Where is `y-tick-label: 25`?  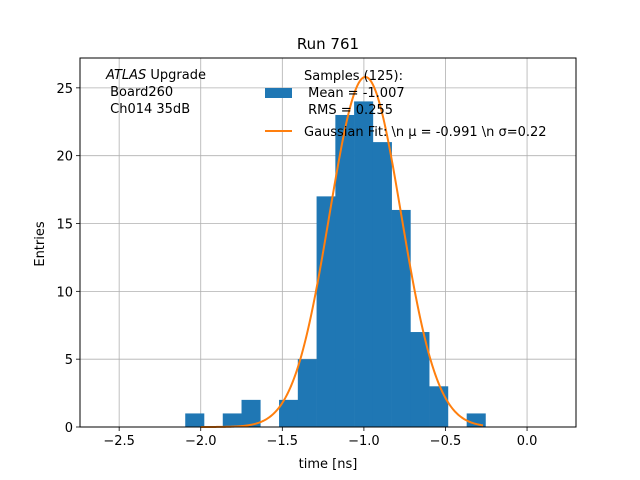 y-tick-label: 25 is located at coordinates (64, 89).